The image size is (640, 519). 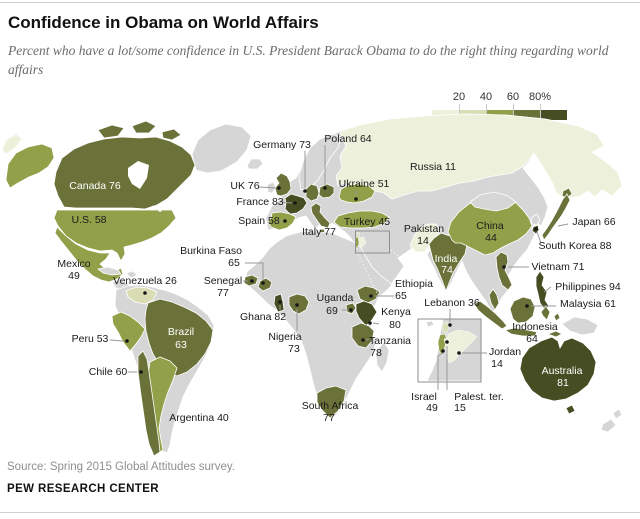 What do you see at coordinates (376, 353) in the screenshot?
I see `country-label-tanzania-value: 78` at bounding box center [376, 353].